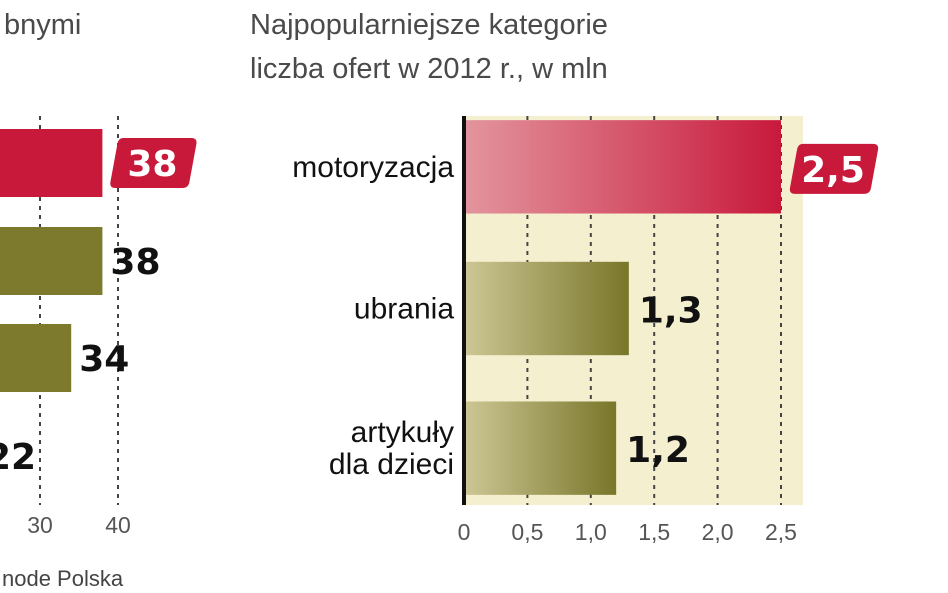  I want to click on x-tick-label: 40, so click(118, 525).